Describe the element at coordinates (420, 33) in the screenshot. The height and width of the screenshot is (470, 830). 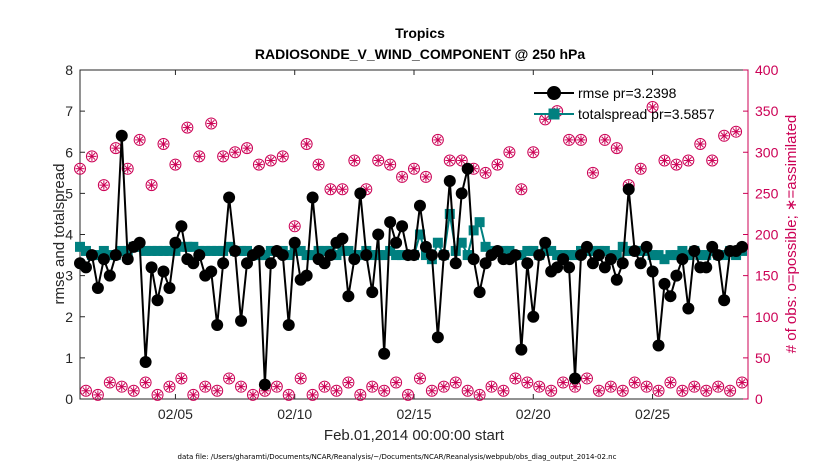
I see `chart-title: Tropics` at that location.